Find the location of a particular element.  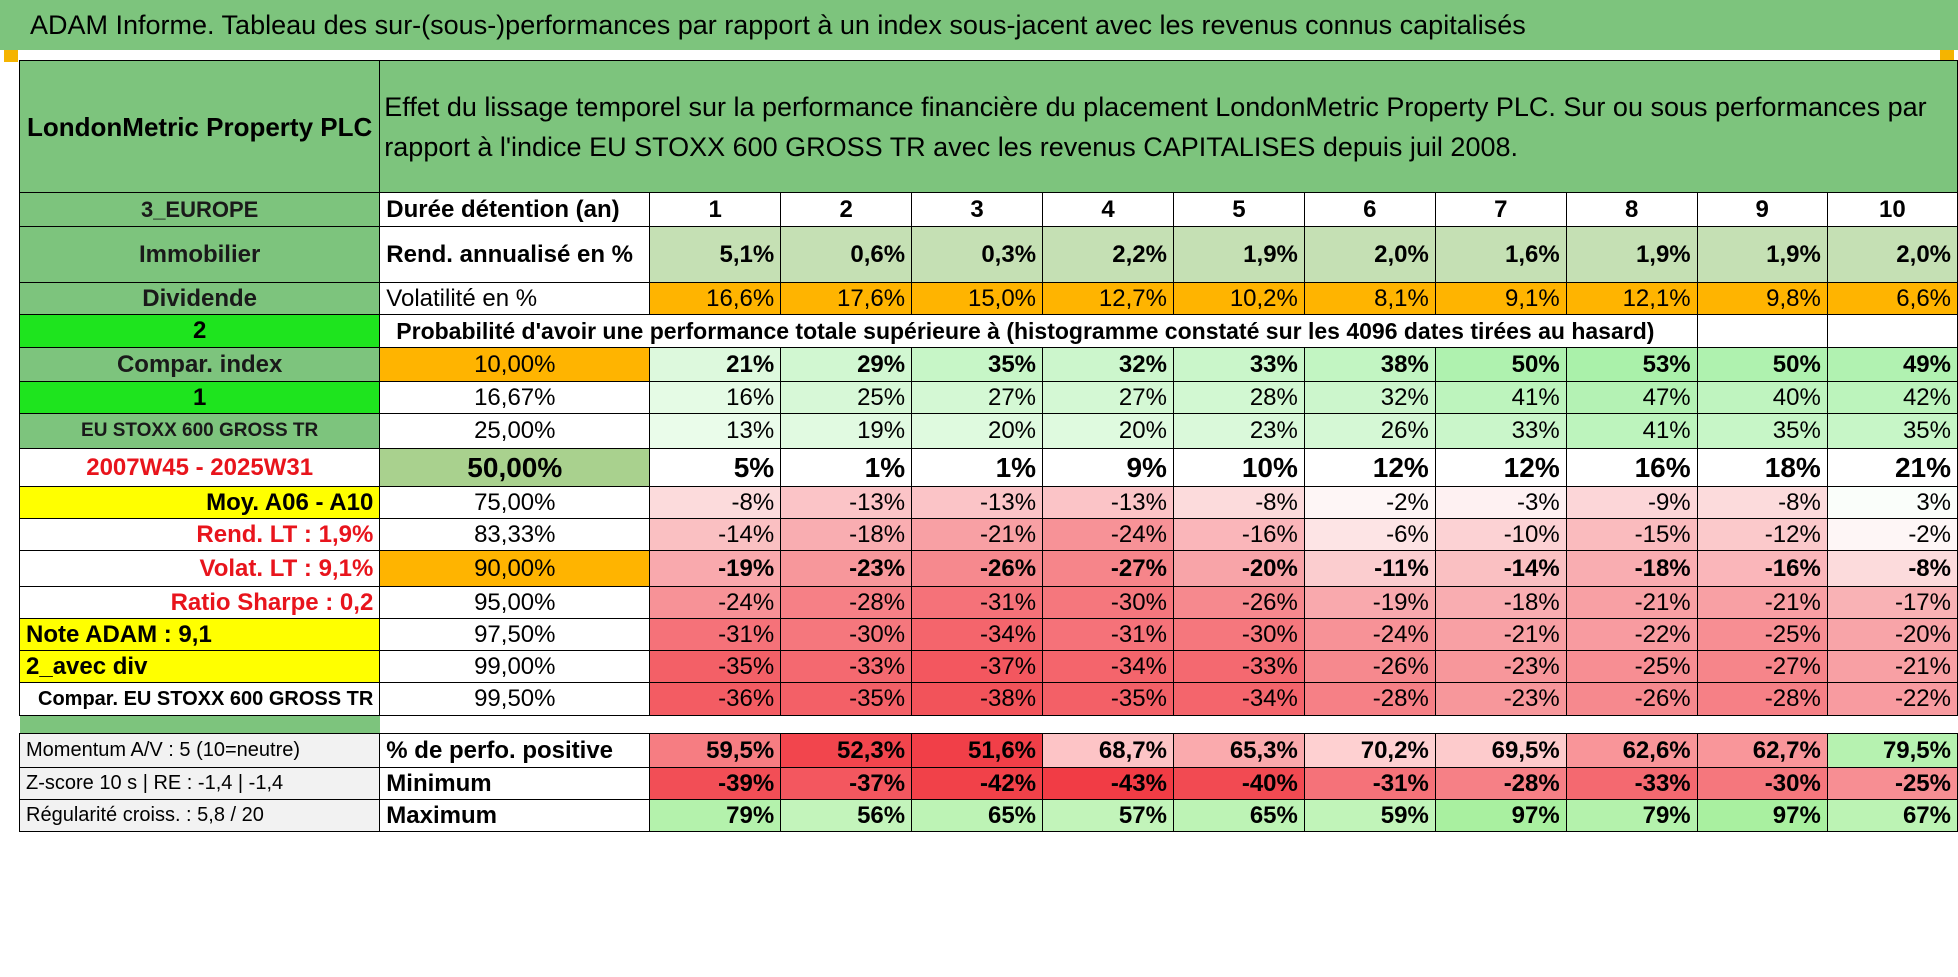

average-label: Moy. A06 - A10 is located at coordinates (199, 502).